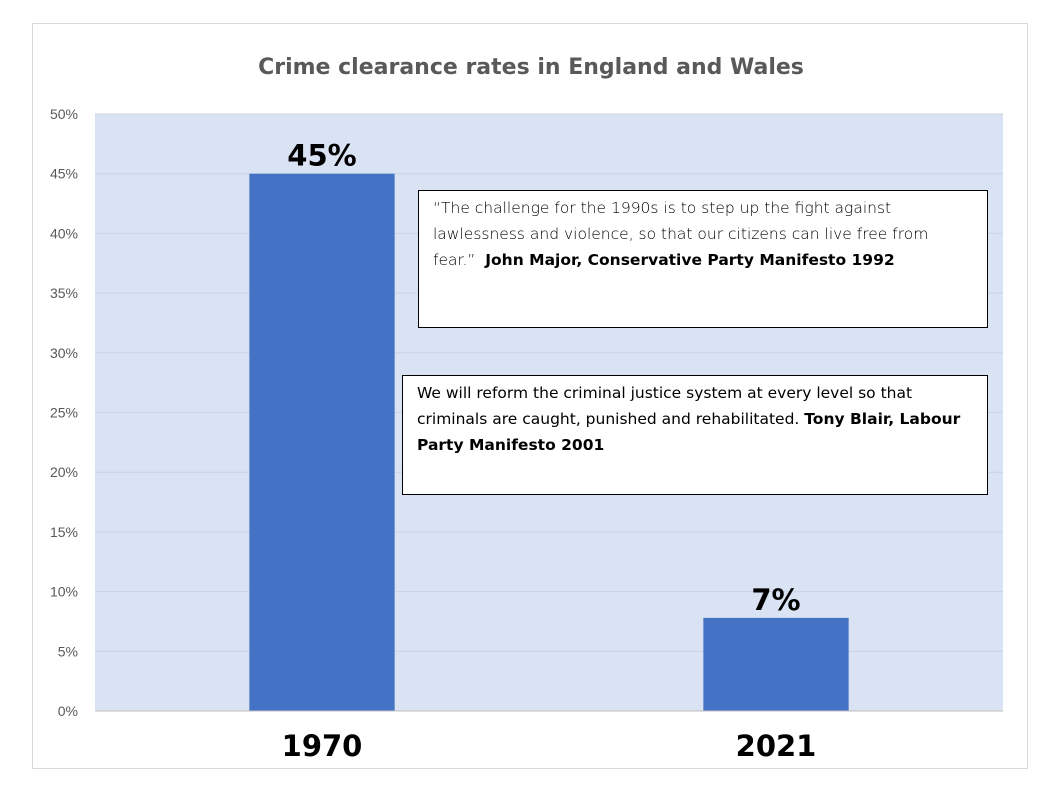  Describe the element at coordinates (64, 293) in the screenshot. I see `y-tick-label: 35%` at that location.